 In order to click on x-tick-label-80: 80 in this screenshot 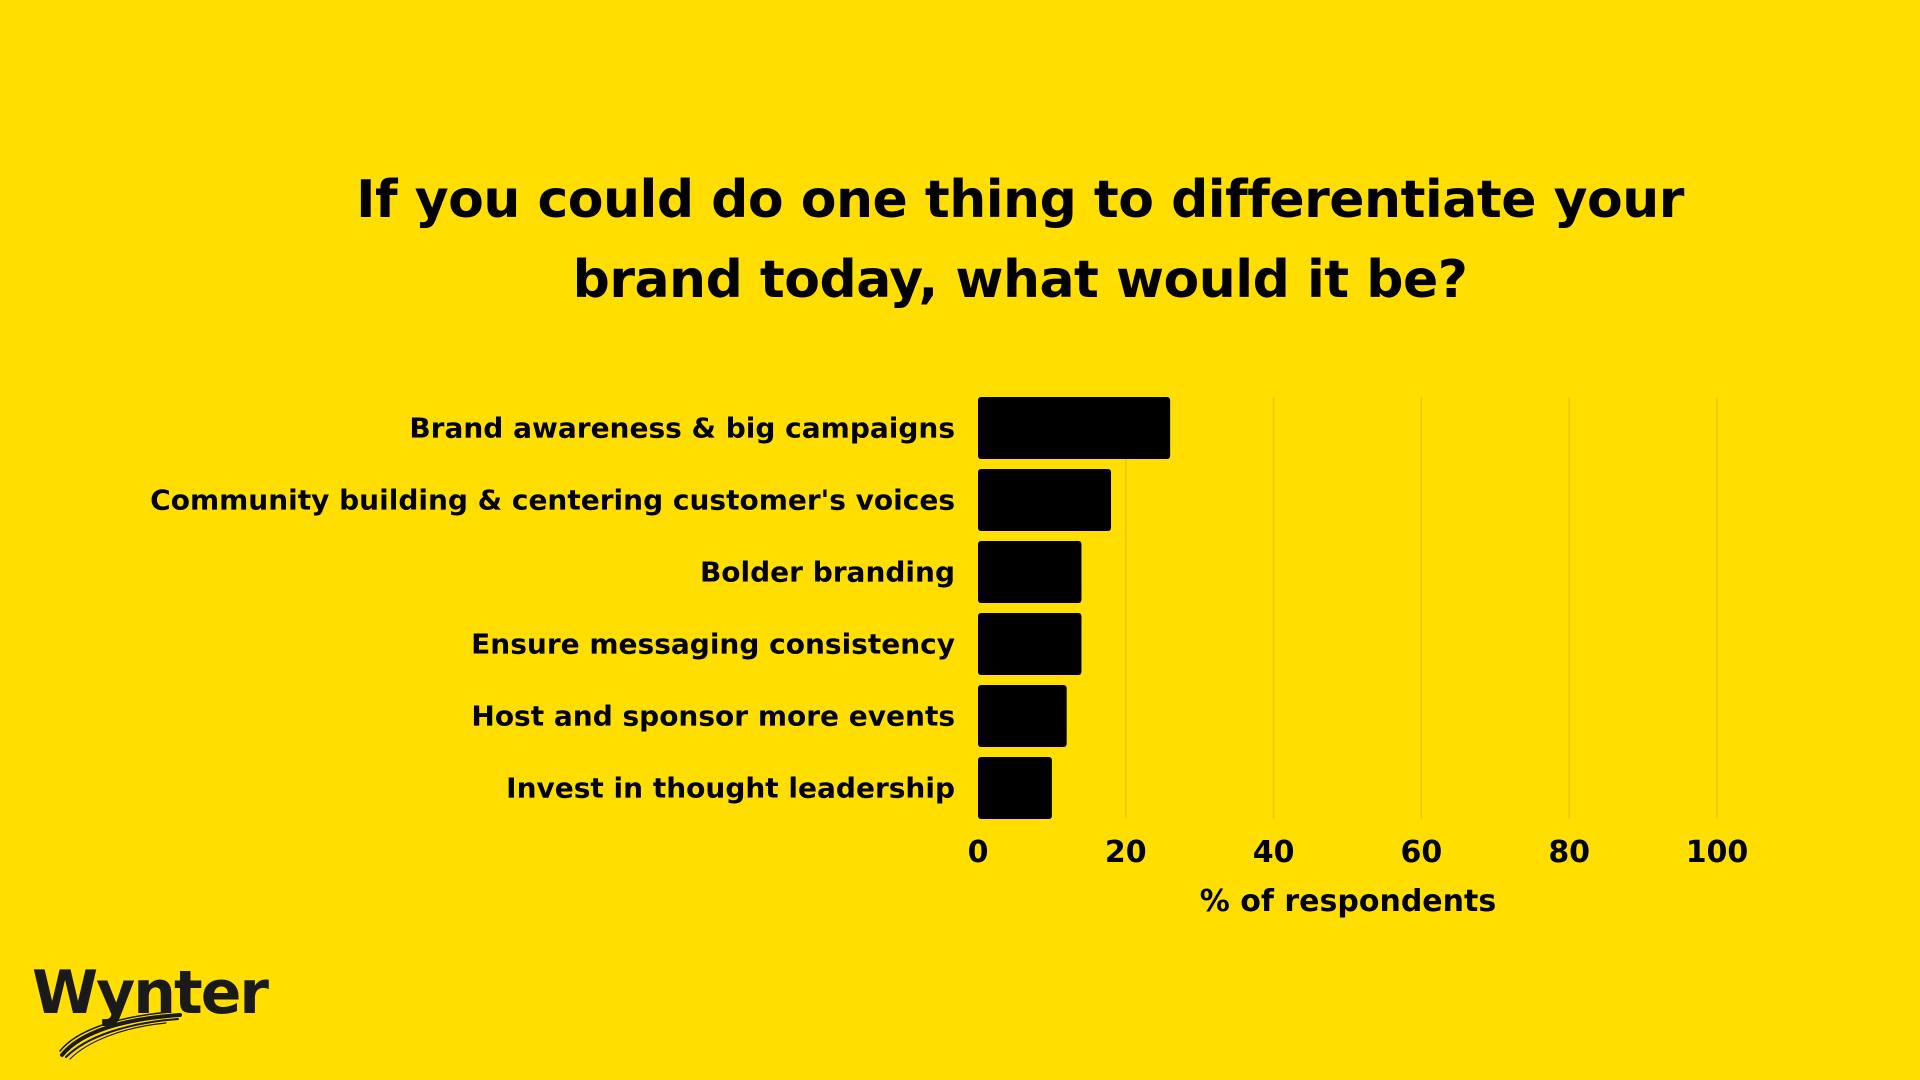, I will do `click(1569, 852)`.